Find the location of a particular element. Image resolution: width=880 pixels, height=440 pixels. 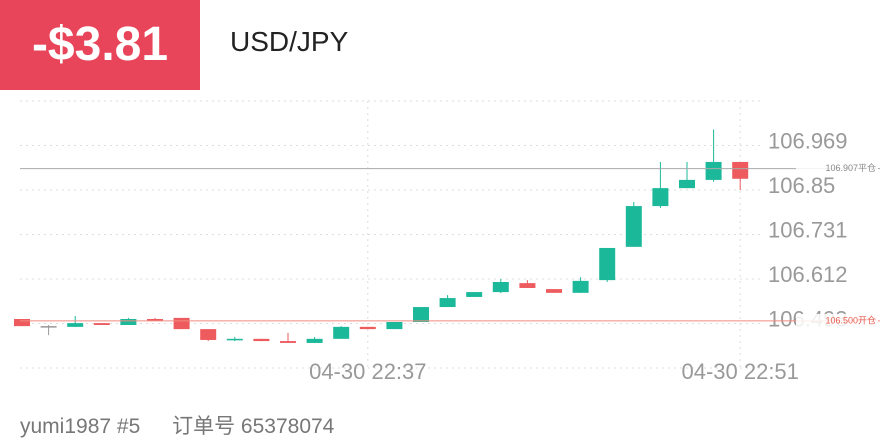

footer: yumi1987 #5 订单号 65378074 is located at coordinates (177, 425).